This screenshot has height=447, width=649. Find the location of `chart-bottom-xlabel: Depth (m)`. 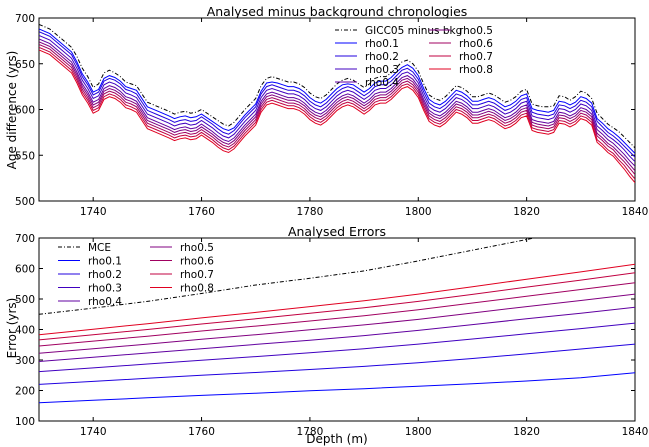

chart-bottom-xlabel: Depth (m) is located at coordinates (336, 439).